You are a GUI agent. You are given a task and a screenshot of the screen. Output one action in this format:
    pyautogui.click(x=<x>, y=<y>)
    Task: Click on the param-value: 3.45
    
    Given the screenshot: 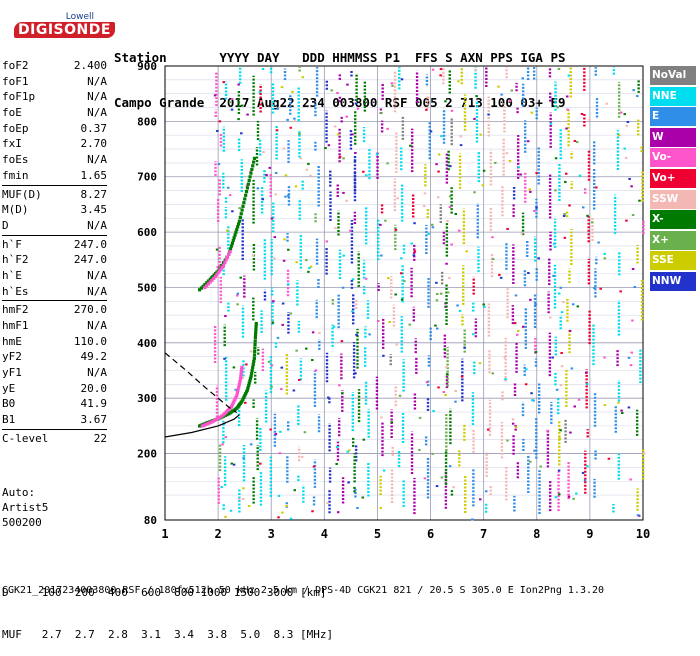 What is the action you would take?
    pyautogui.click(x=94, y=210)
    